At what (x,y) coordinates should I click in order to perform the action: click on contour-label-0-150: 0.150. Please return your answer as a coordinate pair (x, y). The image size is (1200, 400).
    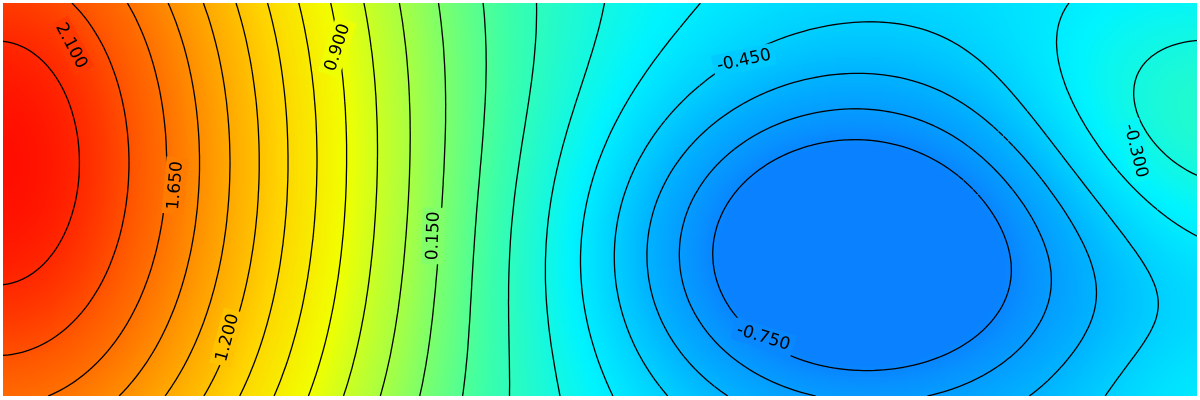
    Looking at the image, I should click on (433, 236).